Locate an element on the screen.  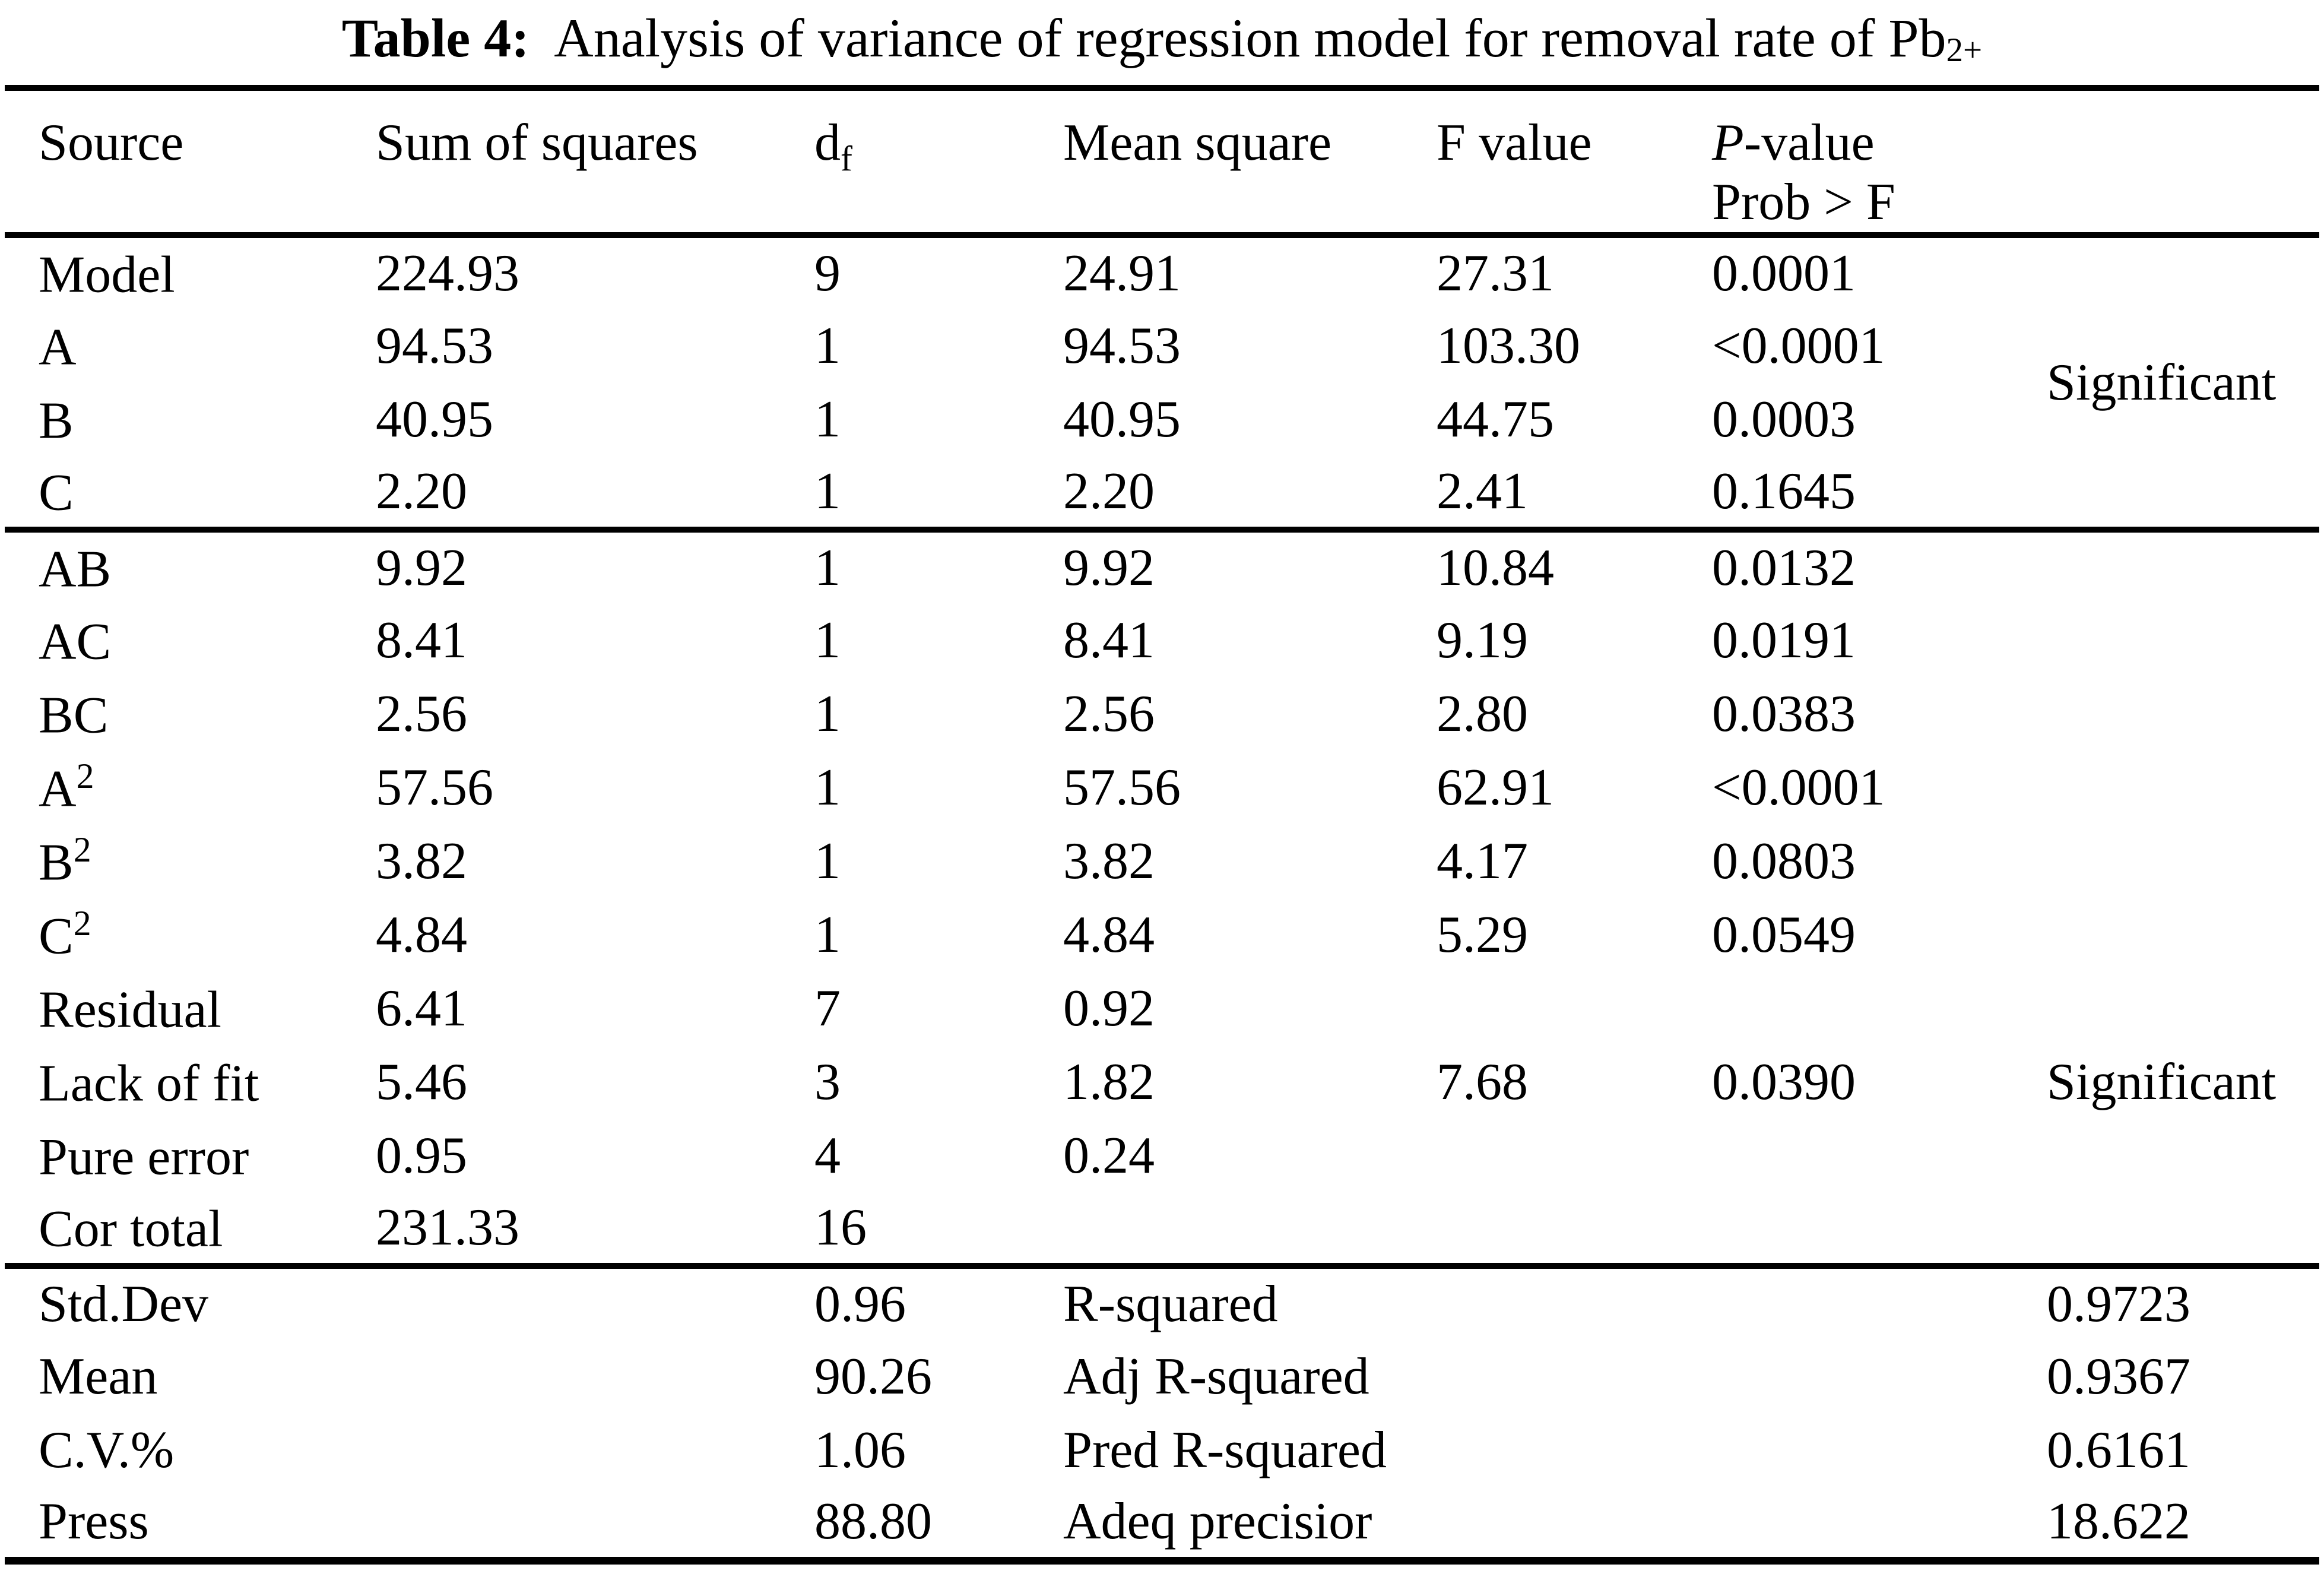
cell-sum-of-squares: 4.84 is located at coordinates (422, 934).